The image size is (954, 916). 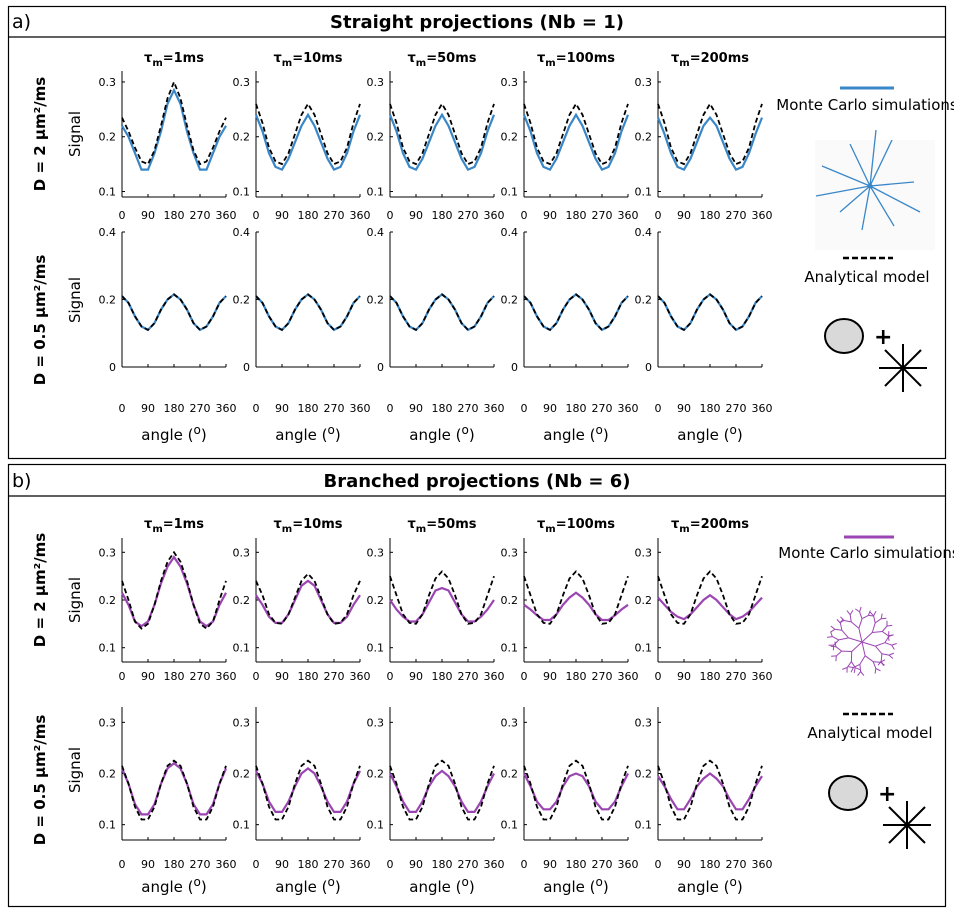 I want to click on row-label-diffusivity: D = 2 μm²/ms, so click(x=40, y=134).